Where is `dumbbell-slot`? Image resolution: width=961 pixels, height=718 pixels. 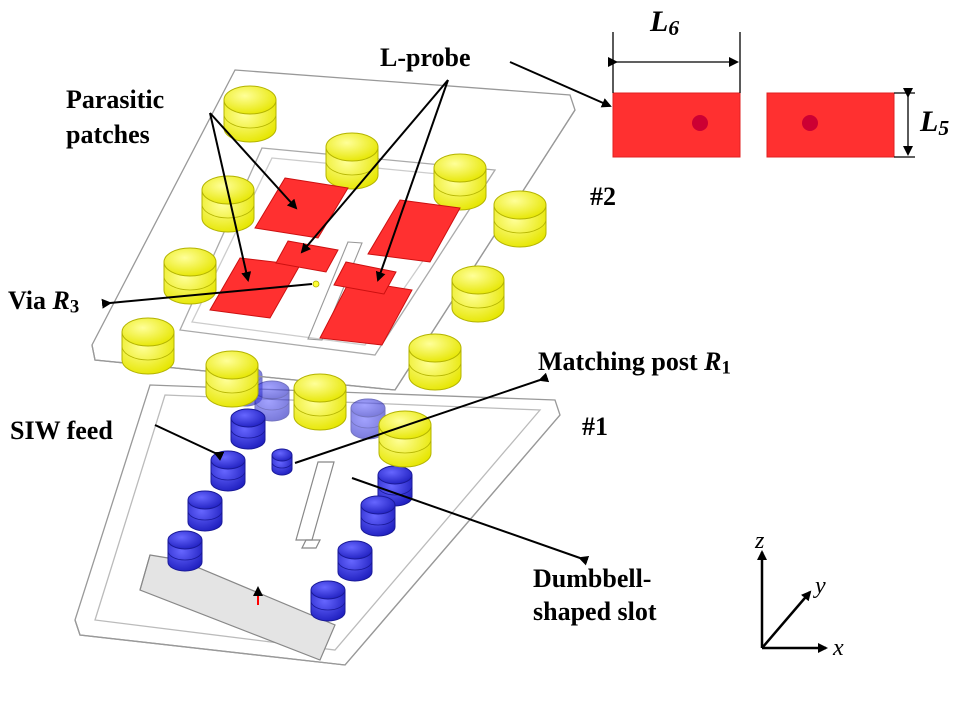 dumbbell-slot is located at coordinates (315, 505).